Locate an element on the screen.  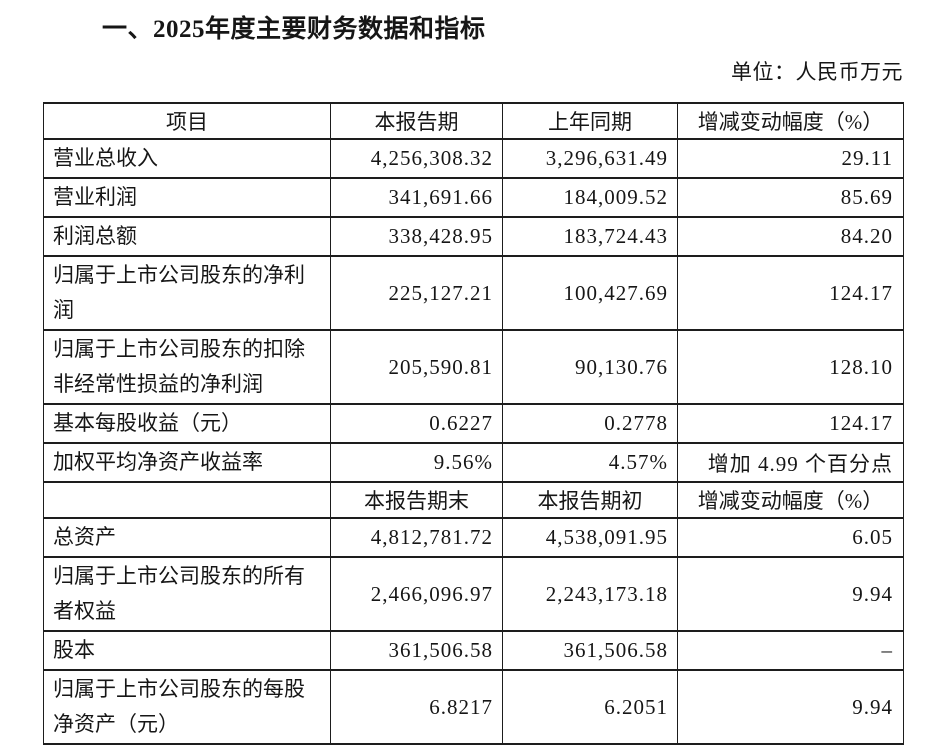
row-current-cell: 4,256,308.32 is located at coordinates (416, 158).